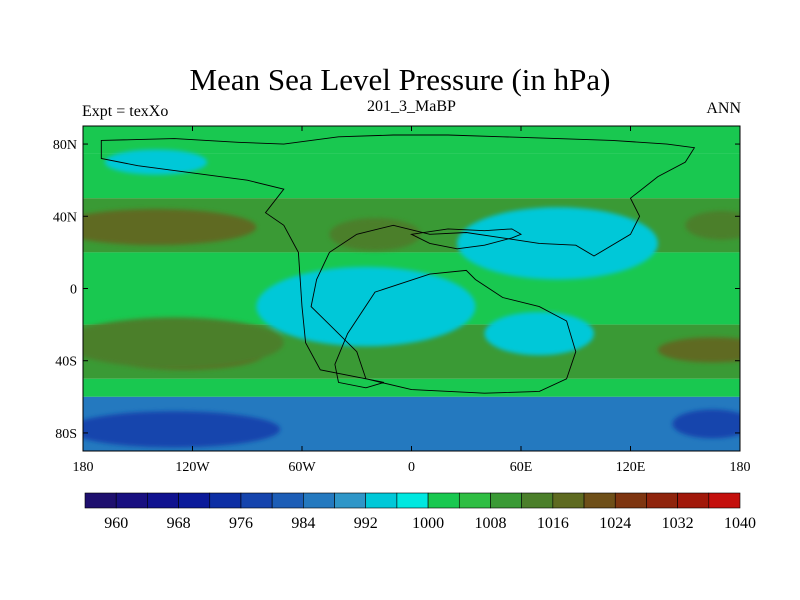 The height and width of the screenshot is (600, 800). I want to click on colorbar-label: 968, so click(179, 523).